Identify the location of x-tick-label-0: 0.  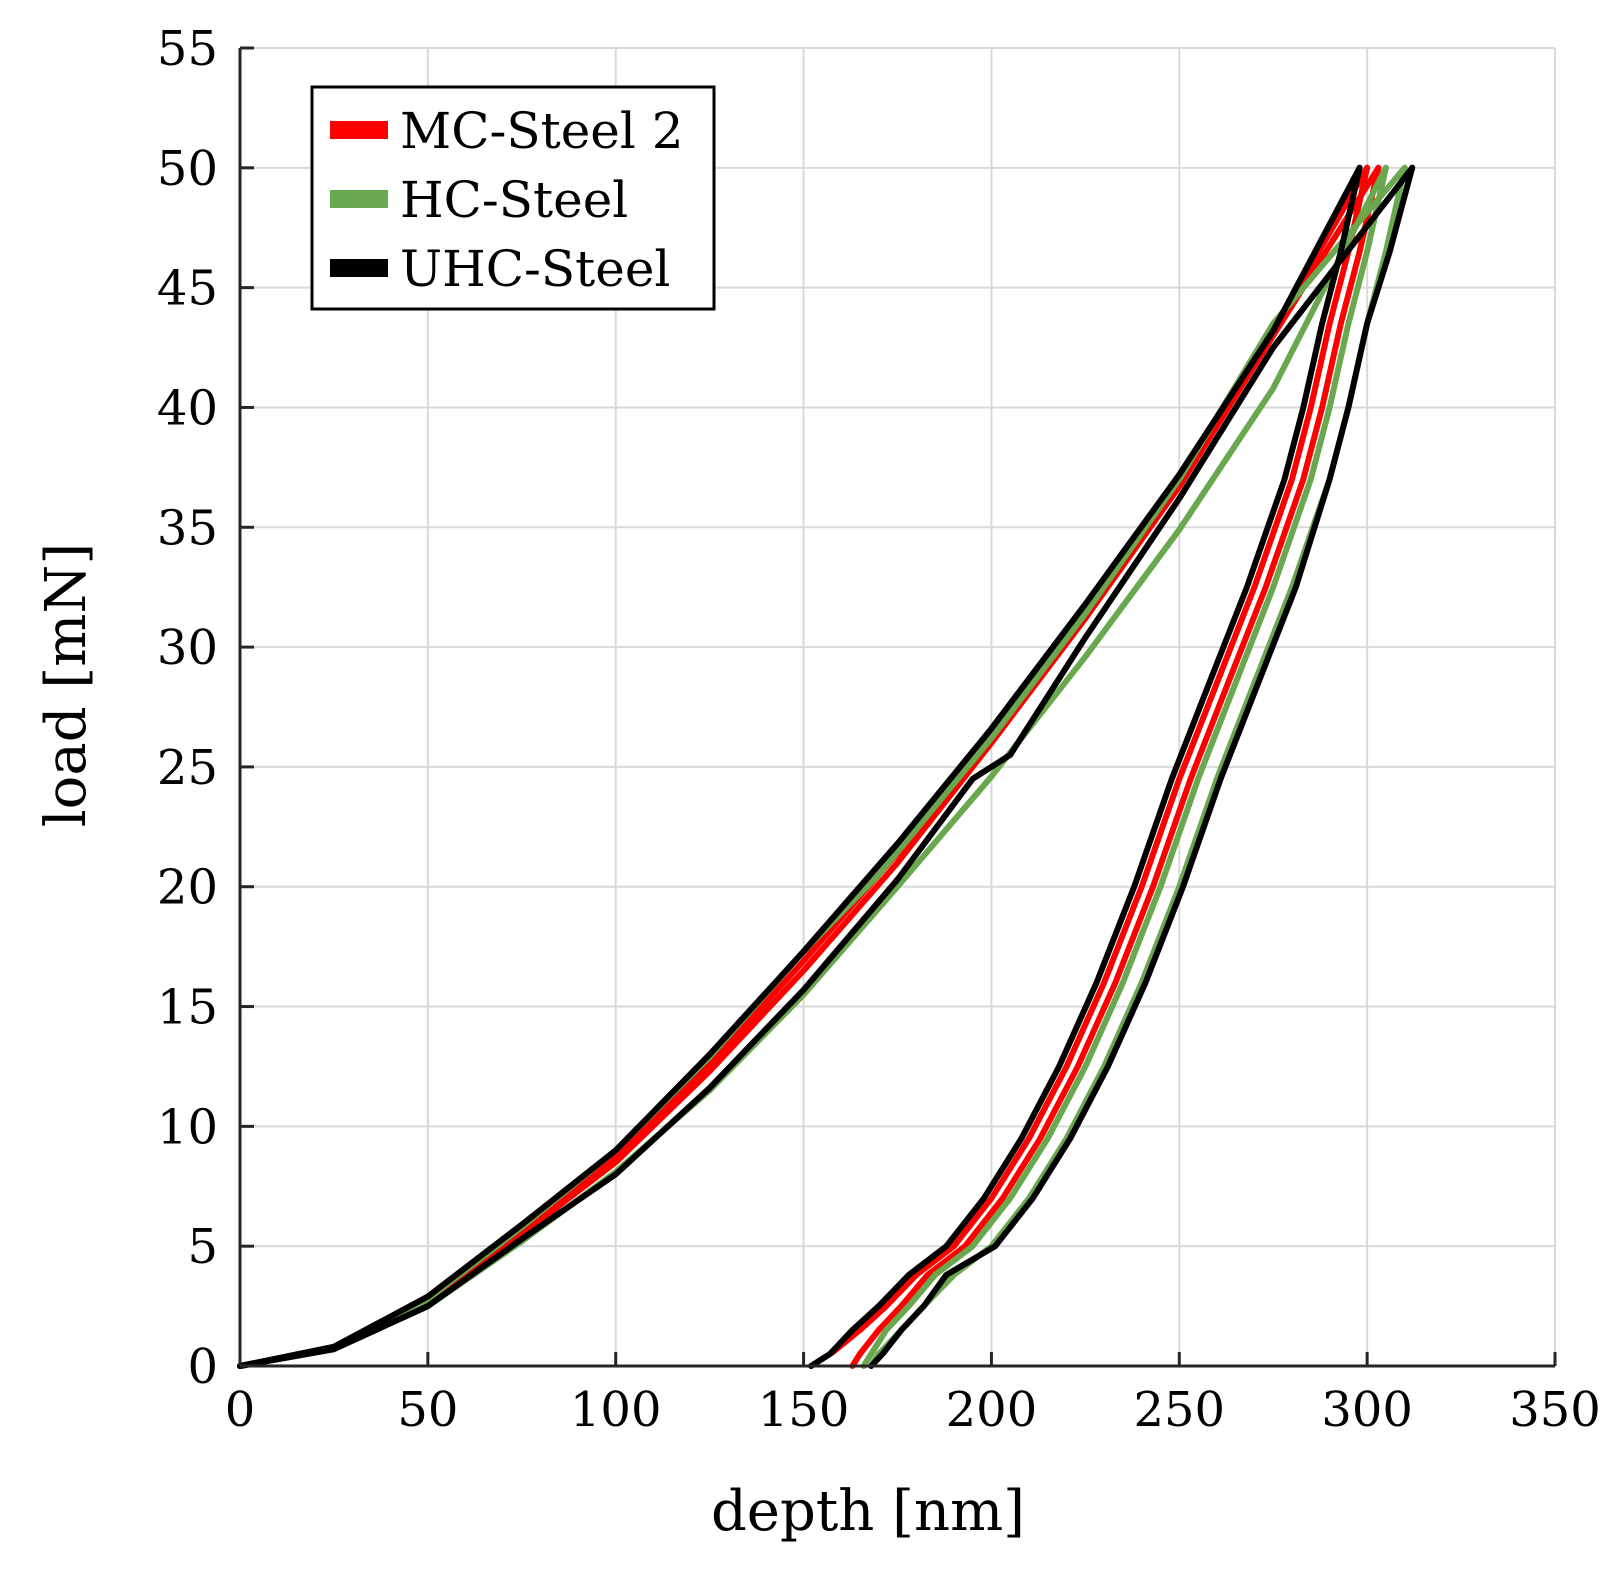
(240, 1410).